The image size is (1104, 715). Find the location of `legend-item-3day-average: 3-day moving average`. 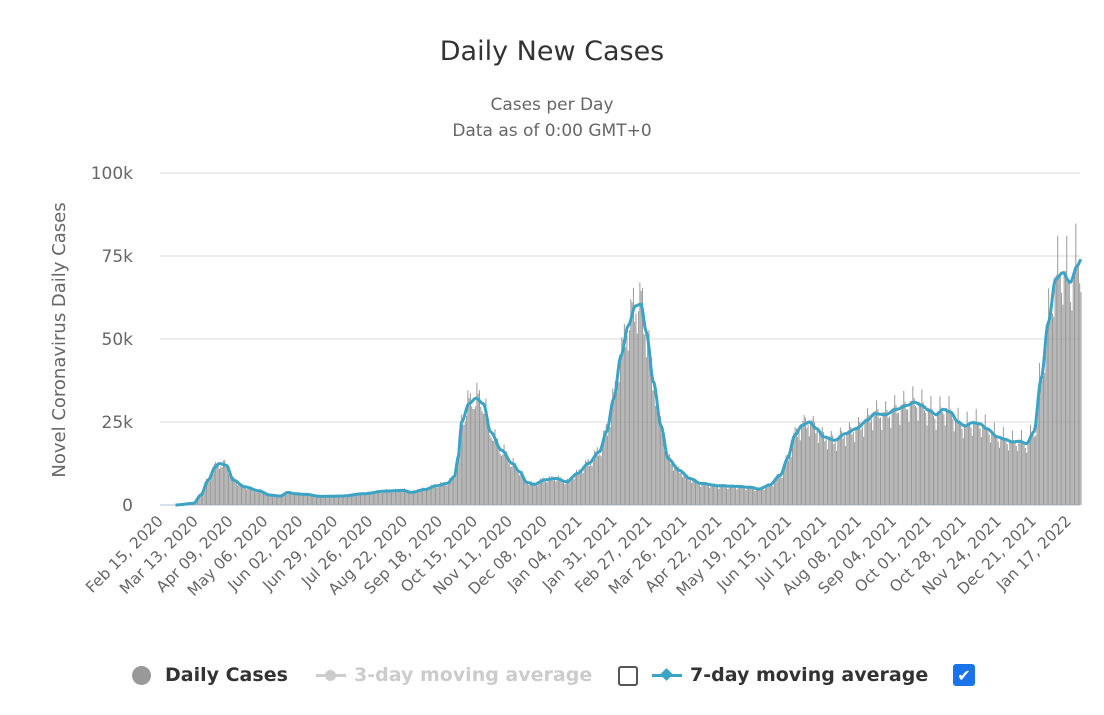

legend-item-3day-average: 3-day moving average is located at coordinates (454, 675).